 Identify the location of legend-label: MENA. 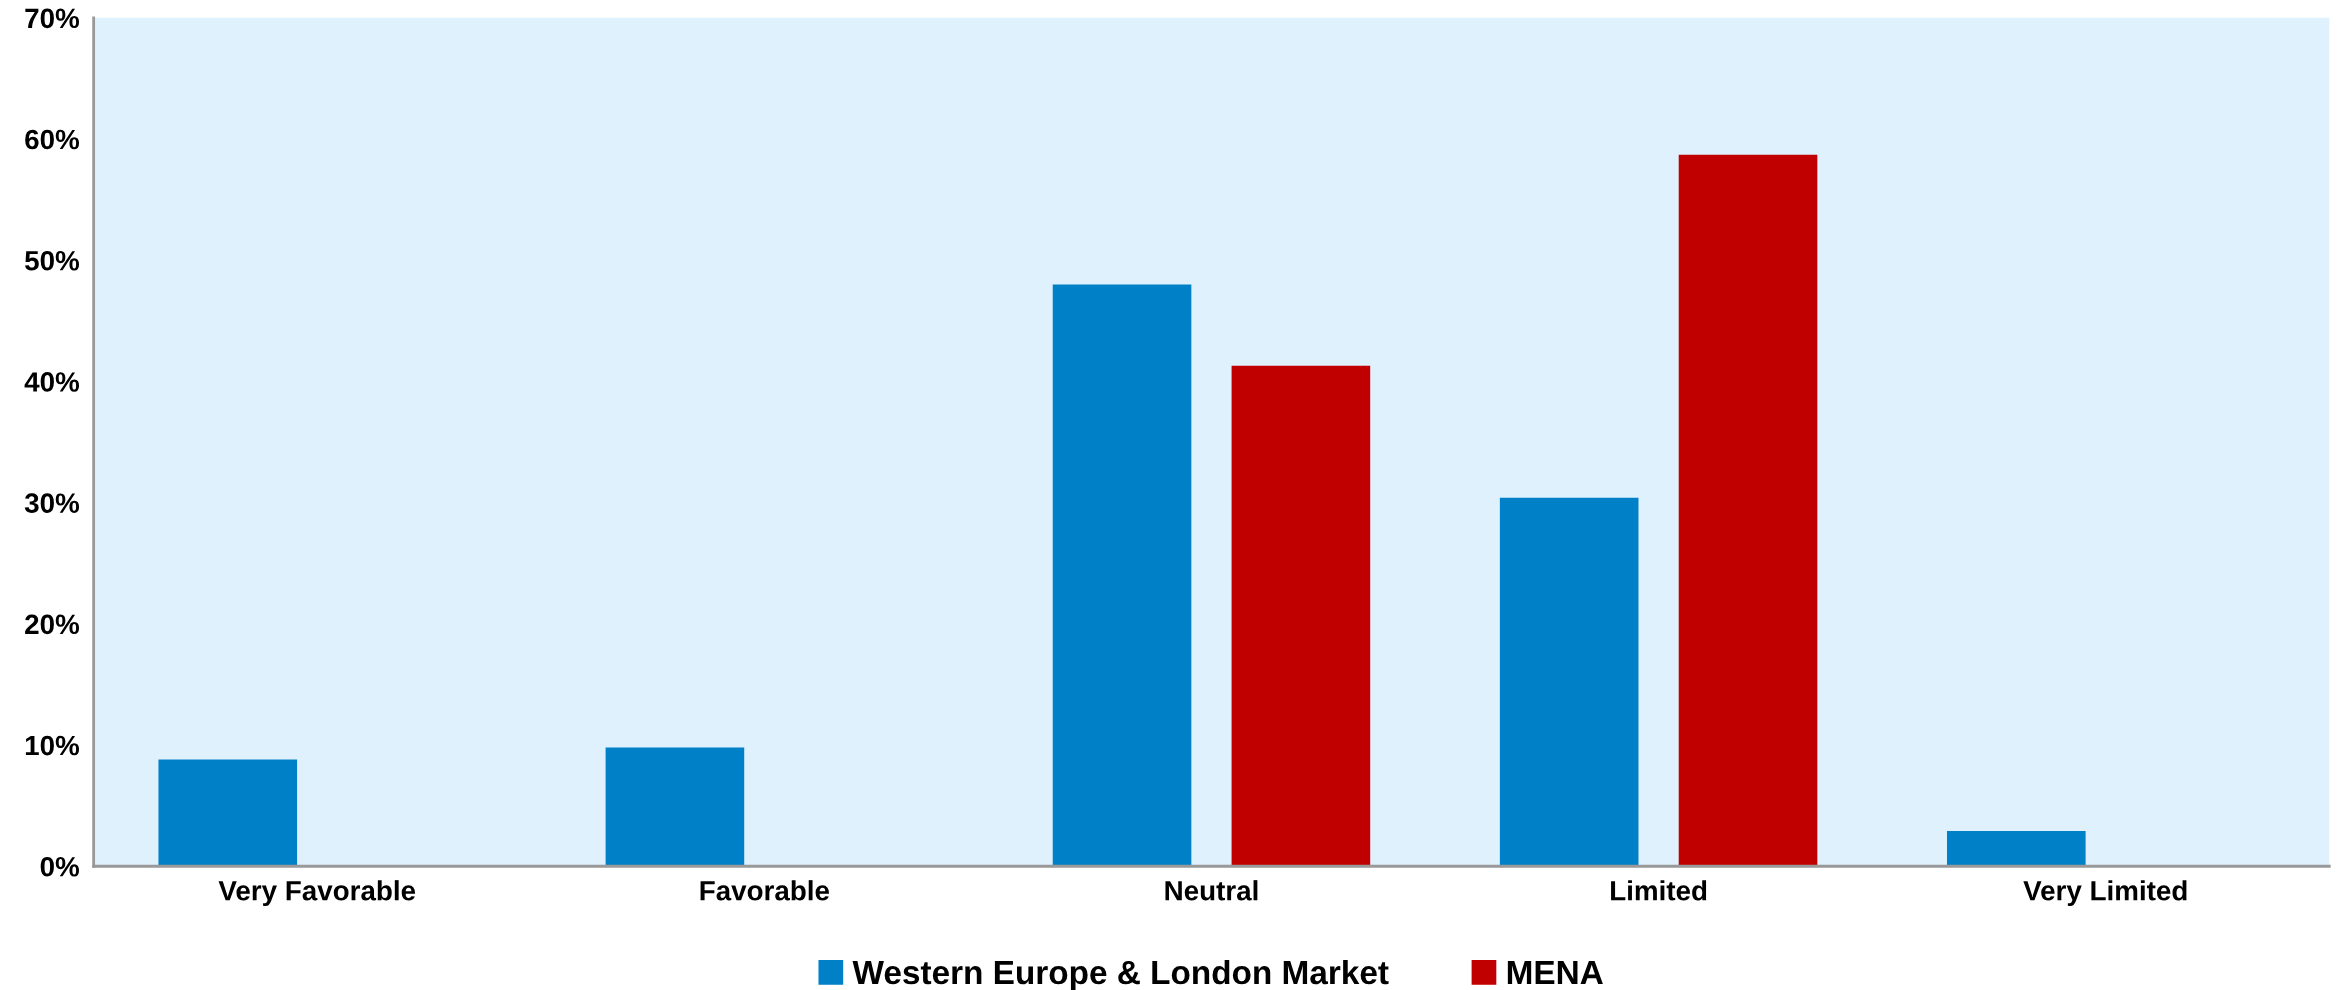
(1555, 973).